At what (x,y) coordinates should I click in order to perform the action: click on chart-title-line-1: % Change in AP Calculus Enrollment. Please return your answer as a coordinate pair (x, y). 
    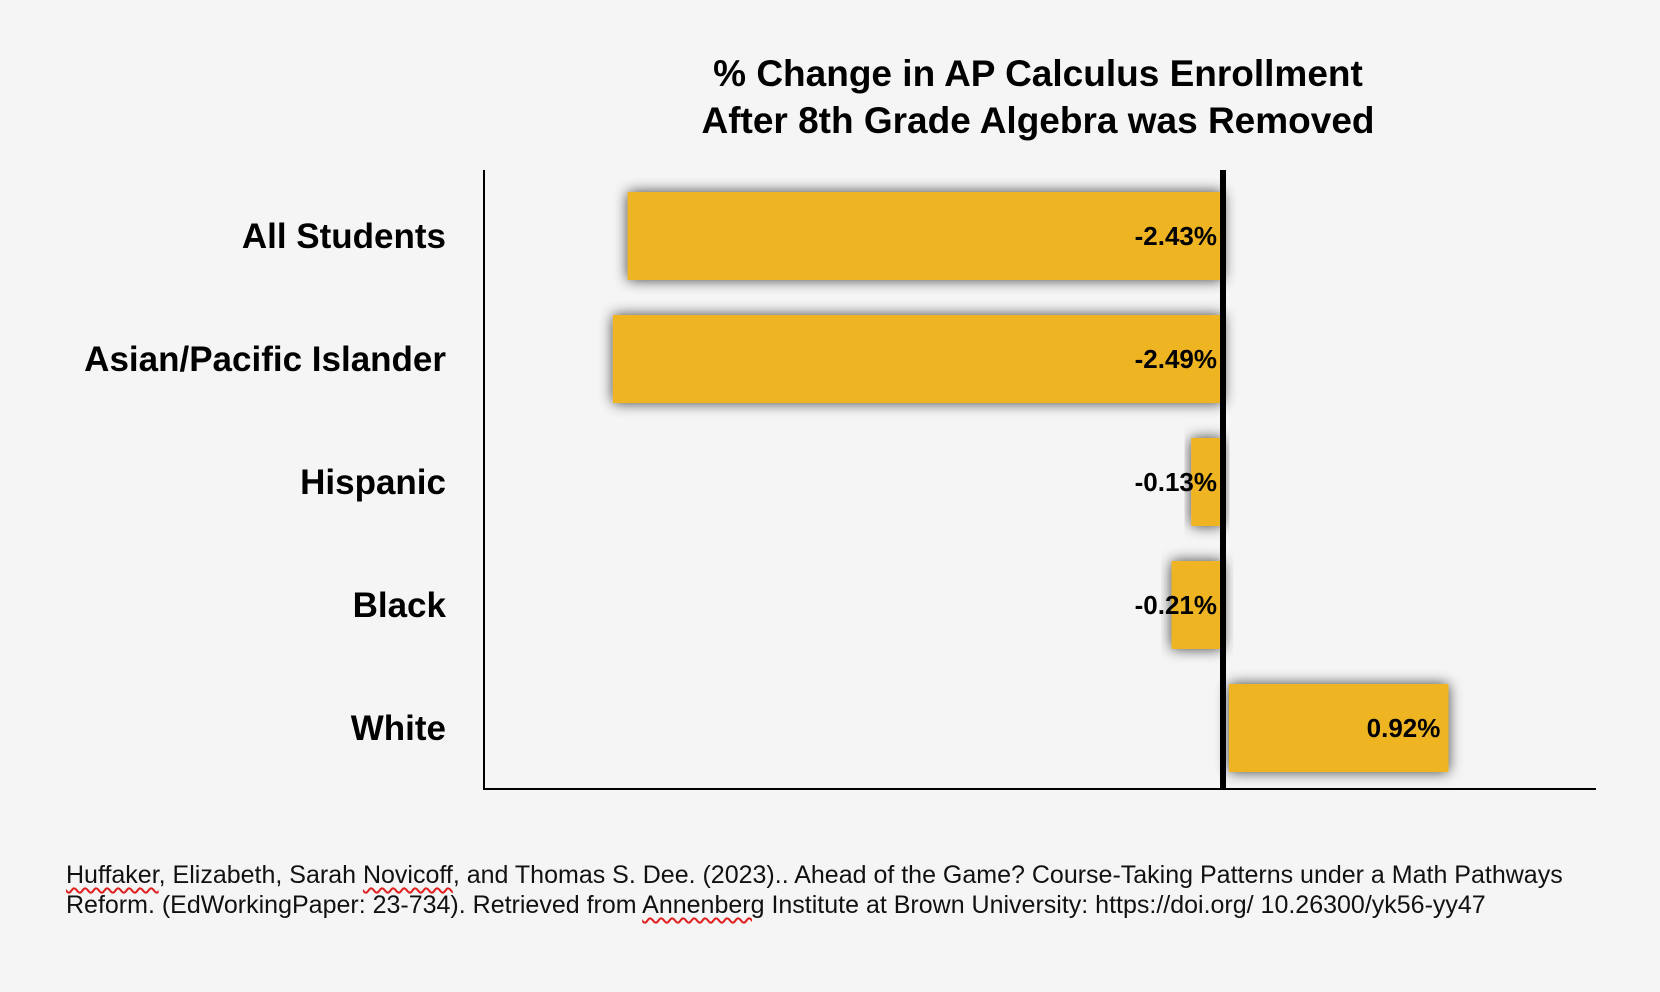
    Looking at the image, I should click on (1038, 73).